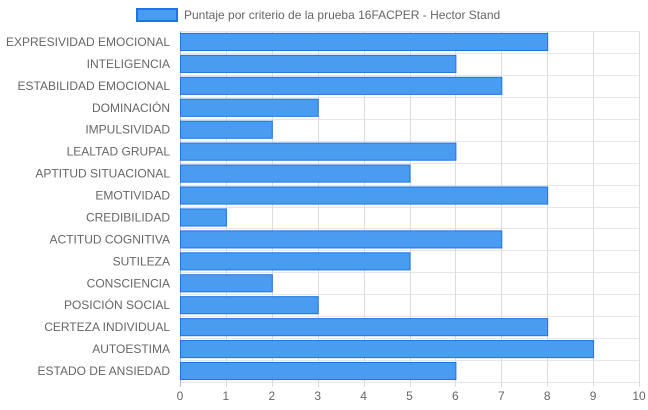 The image size is (648, 410). Describe the element at coordinates (132, 196) in the screenshot. I see `category-label: EMOTIVIDAD` at that location.